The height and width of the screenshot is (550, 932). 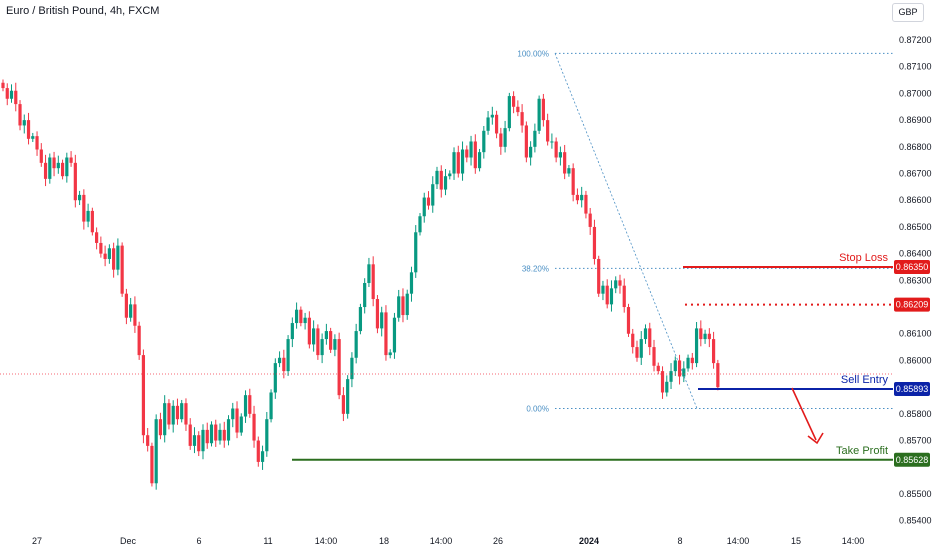 What do you see at coordinates (384, 541) in the screenshot?
I see `x-tick-label: 18` at bounding box center [384, 541].